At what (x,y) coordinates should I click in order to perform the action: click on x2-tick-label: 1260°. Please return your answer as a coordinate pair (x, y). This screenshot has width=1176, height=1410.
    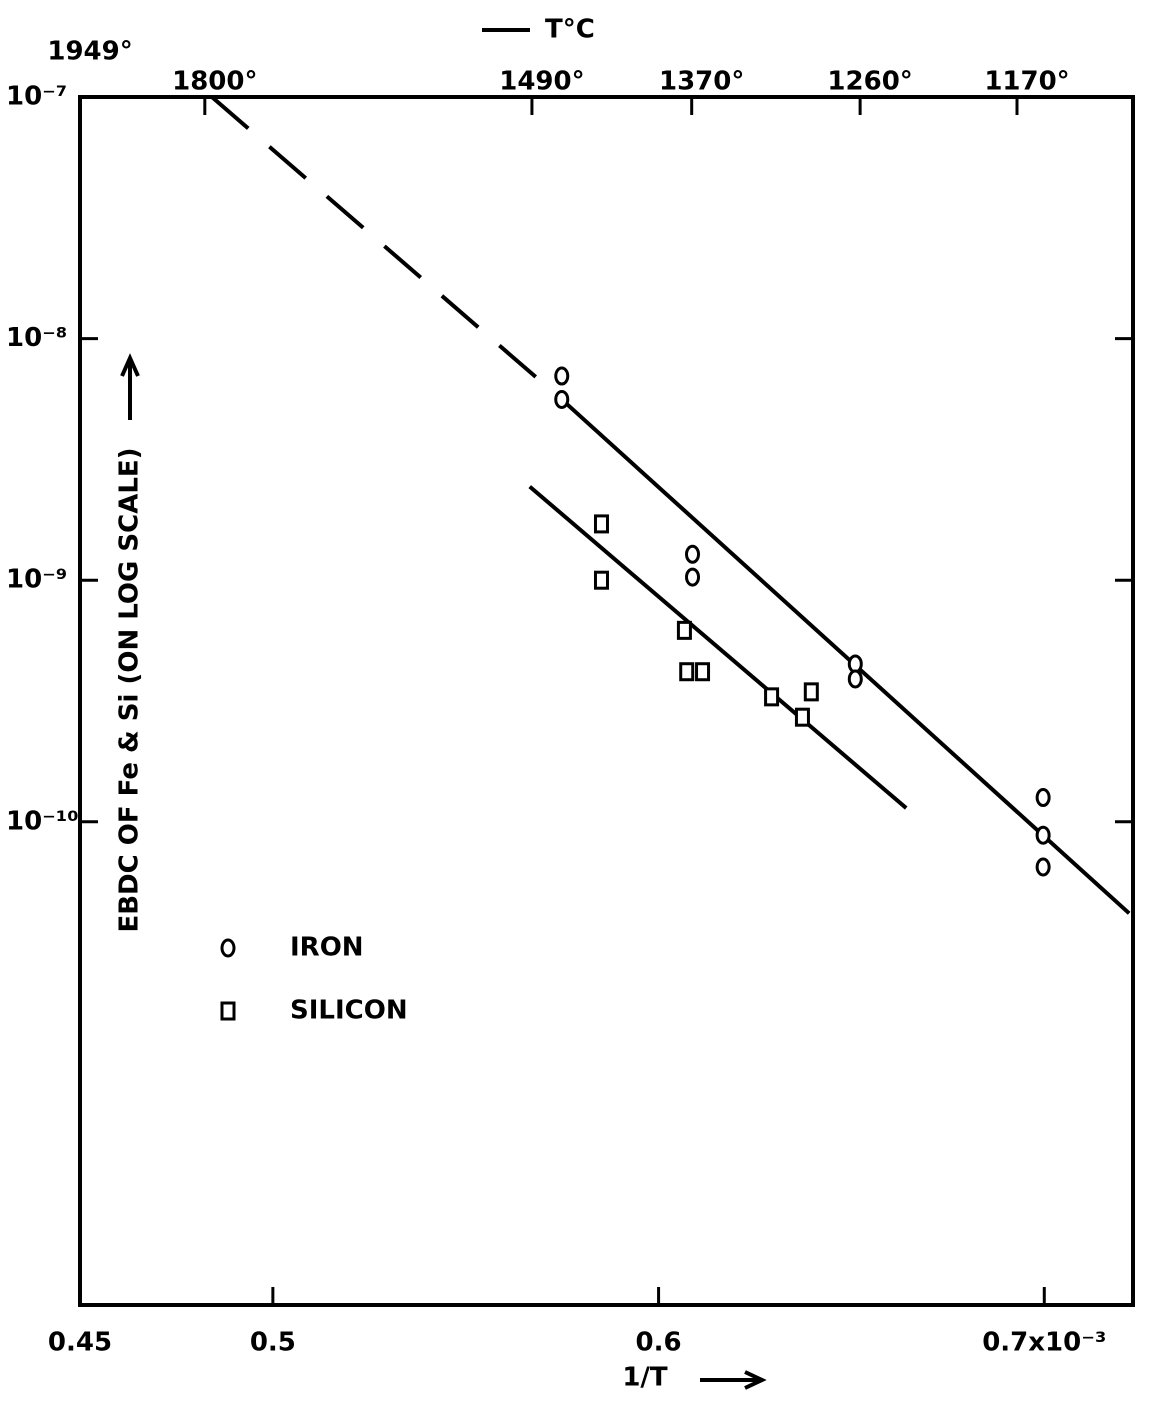
    Looking at the image, I should click on (869, 82).